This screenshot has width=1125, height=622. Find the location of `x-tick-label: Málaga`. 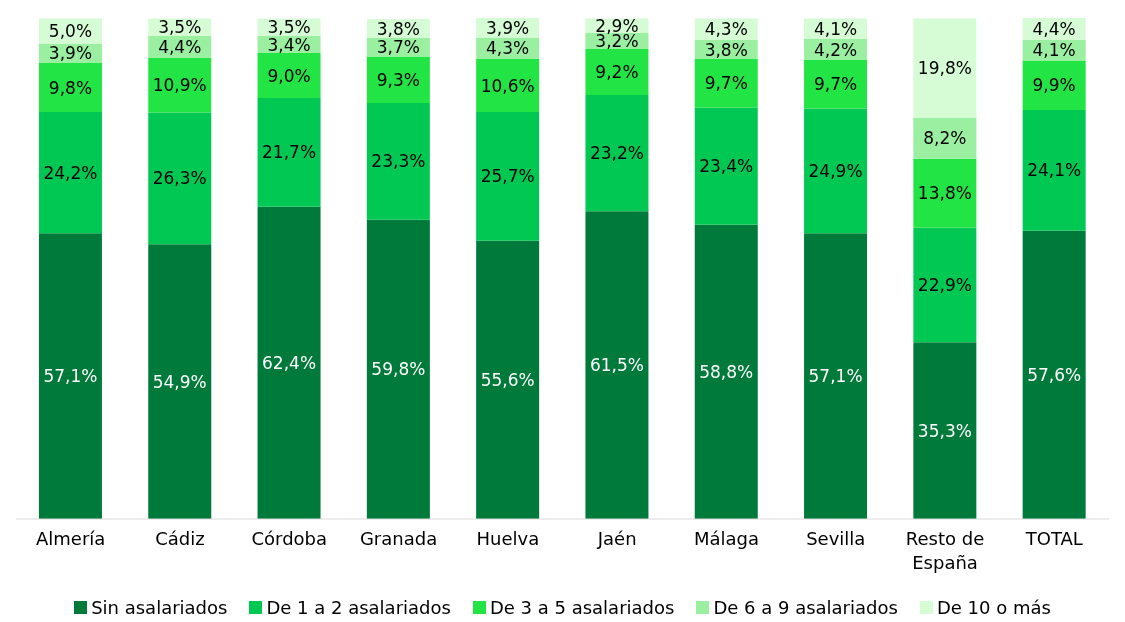

x-tick-label: Málaga is located at coordinates (726, 538).